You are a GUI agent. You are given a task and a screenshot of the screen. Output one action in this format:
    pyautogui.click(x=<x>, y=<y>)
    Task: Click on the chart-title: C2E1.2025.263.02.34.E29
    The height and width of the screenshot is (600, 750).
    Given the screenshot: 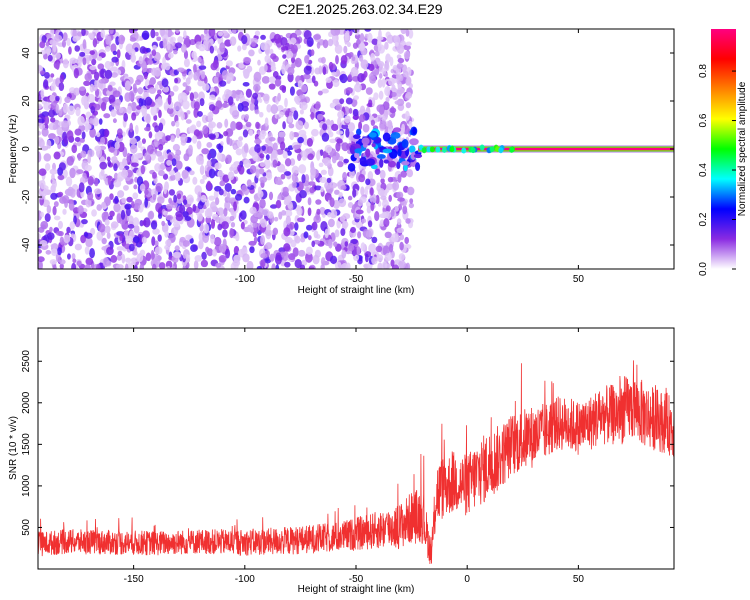 What is the action you would take?
    pyautogui.click(x=359, y=9)
    